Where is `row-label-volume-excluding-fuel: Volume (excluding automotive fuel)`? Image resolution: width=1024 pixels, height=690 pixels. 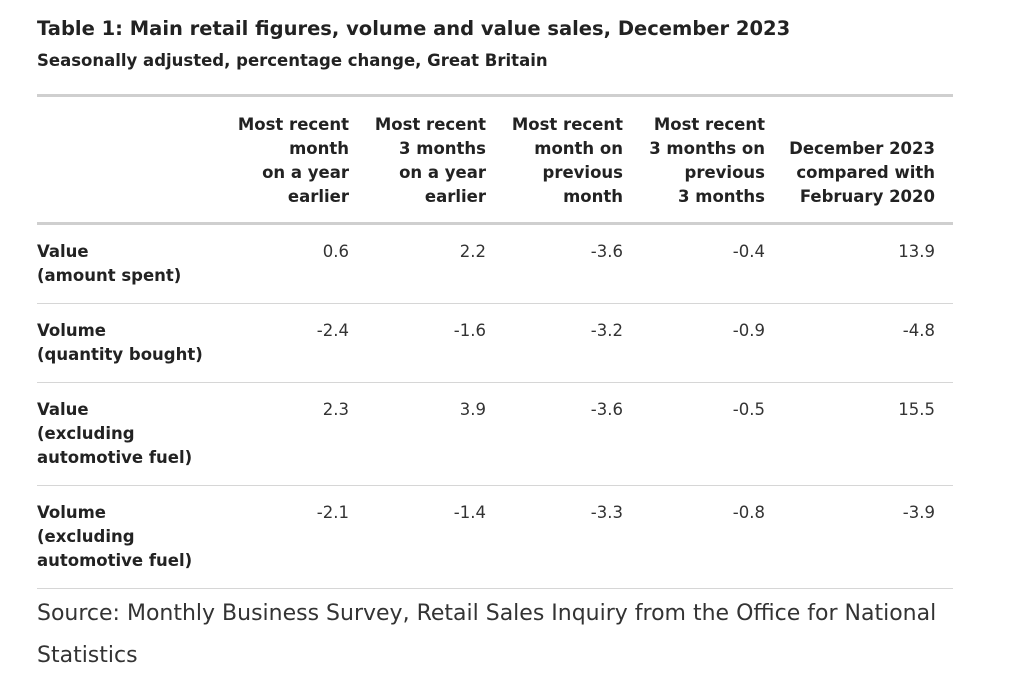 row-label-volume-excluding-fuel: Volume (excluding automotive fuel) is located at coordinates (124, 537).